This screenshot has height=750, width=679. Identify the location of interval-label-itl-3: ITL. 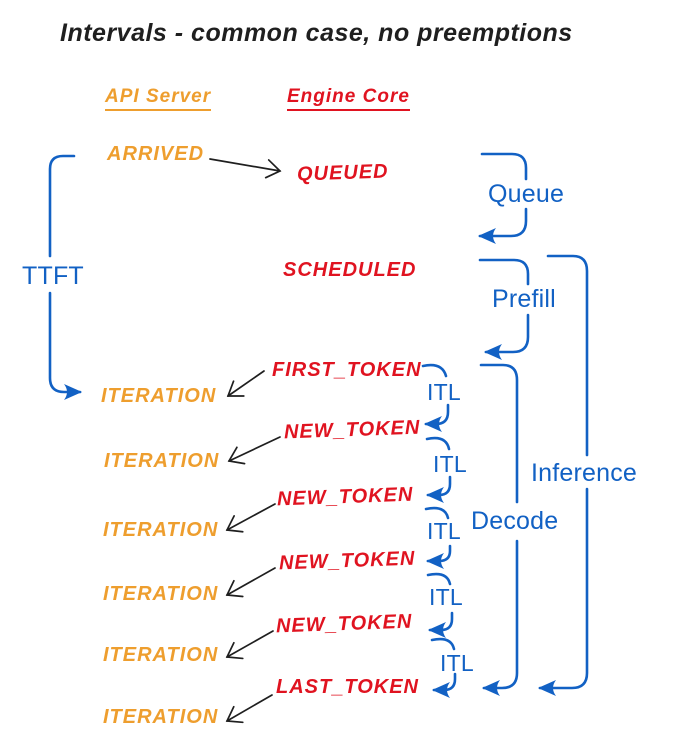
(444, 531).